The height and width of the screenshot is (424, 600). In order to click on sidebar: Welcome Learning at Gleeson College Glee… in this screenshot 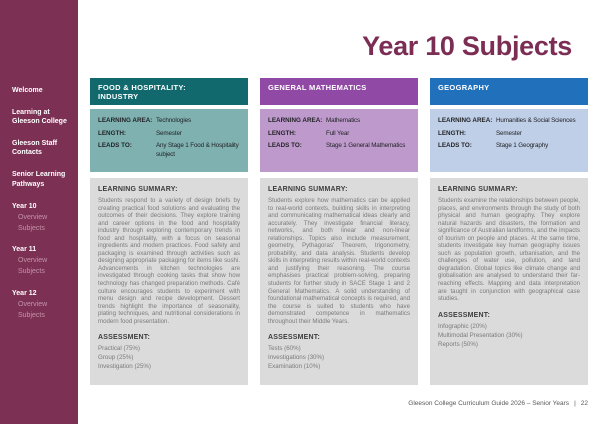, I will do `click(39, 212)`.